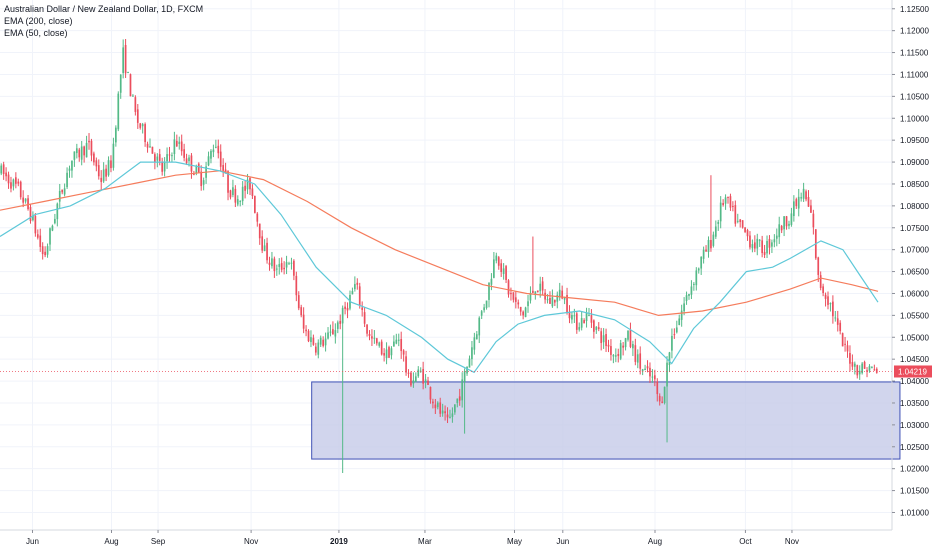  Describe the element at coordinates (446, 537) in the screenshot. I see `time-axis: Jun Aug Sep Nov 2019 Mar May Jun Aug Oct Nov` at that location.